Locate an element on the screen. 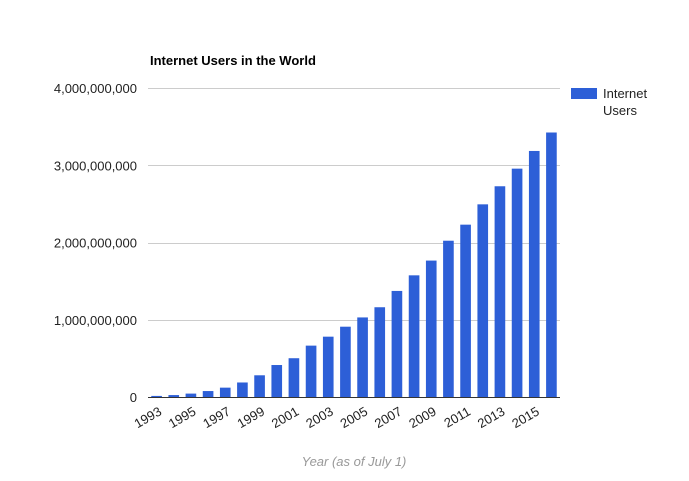 This screenshot has height=481, width=689. legend-swatch is located at coordinates (584, 93).